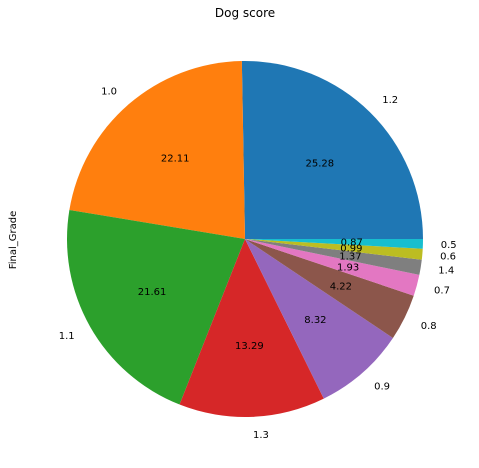  I want to click on category-label: 1.1, so click(67, 336).